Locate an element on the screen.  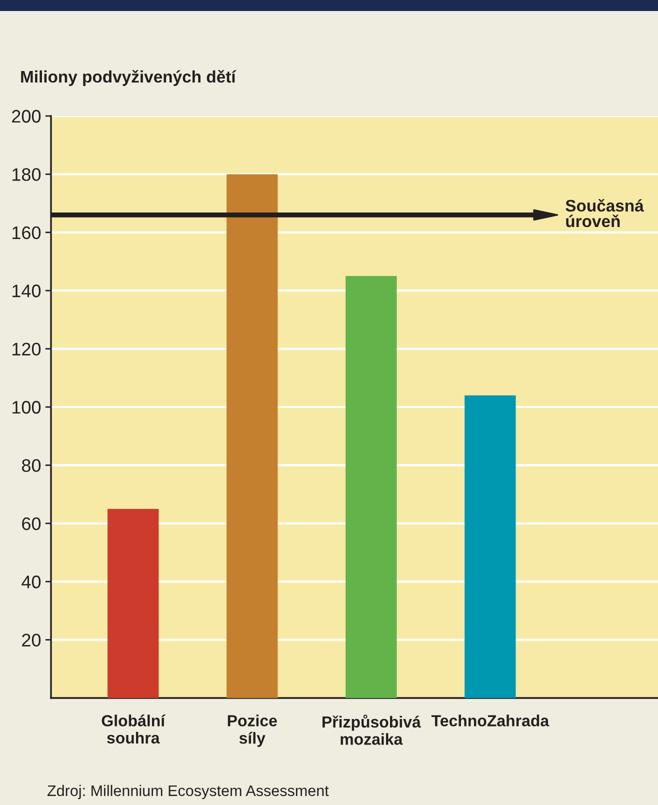
y-tick-label: 200 is located at coordinates (26, 116).